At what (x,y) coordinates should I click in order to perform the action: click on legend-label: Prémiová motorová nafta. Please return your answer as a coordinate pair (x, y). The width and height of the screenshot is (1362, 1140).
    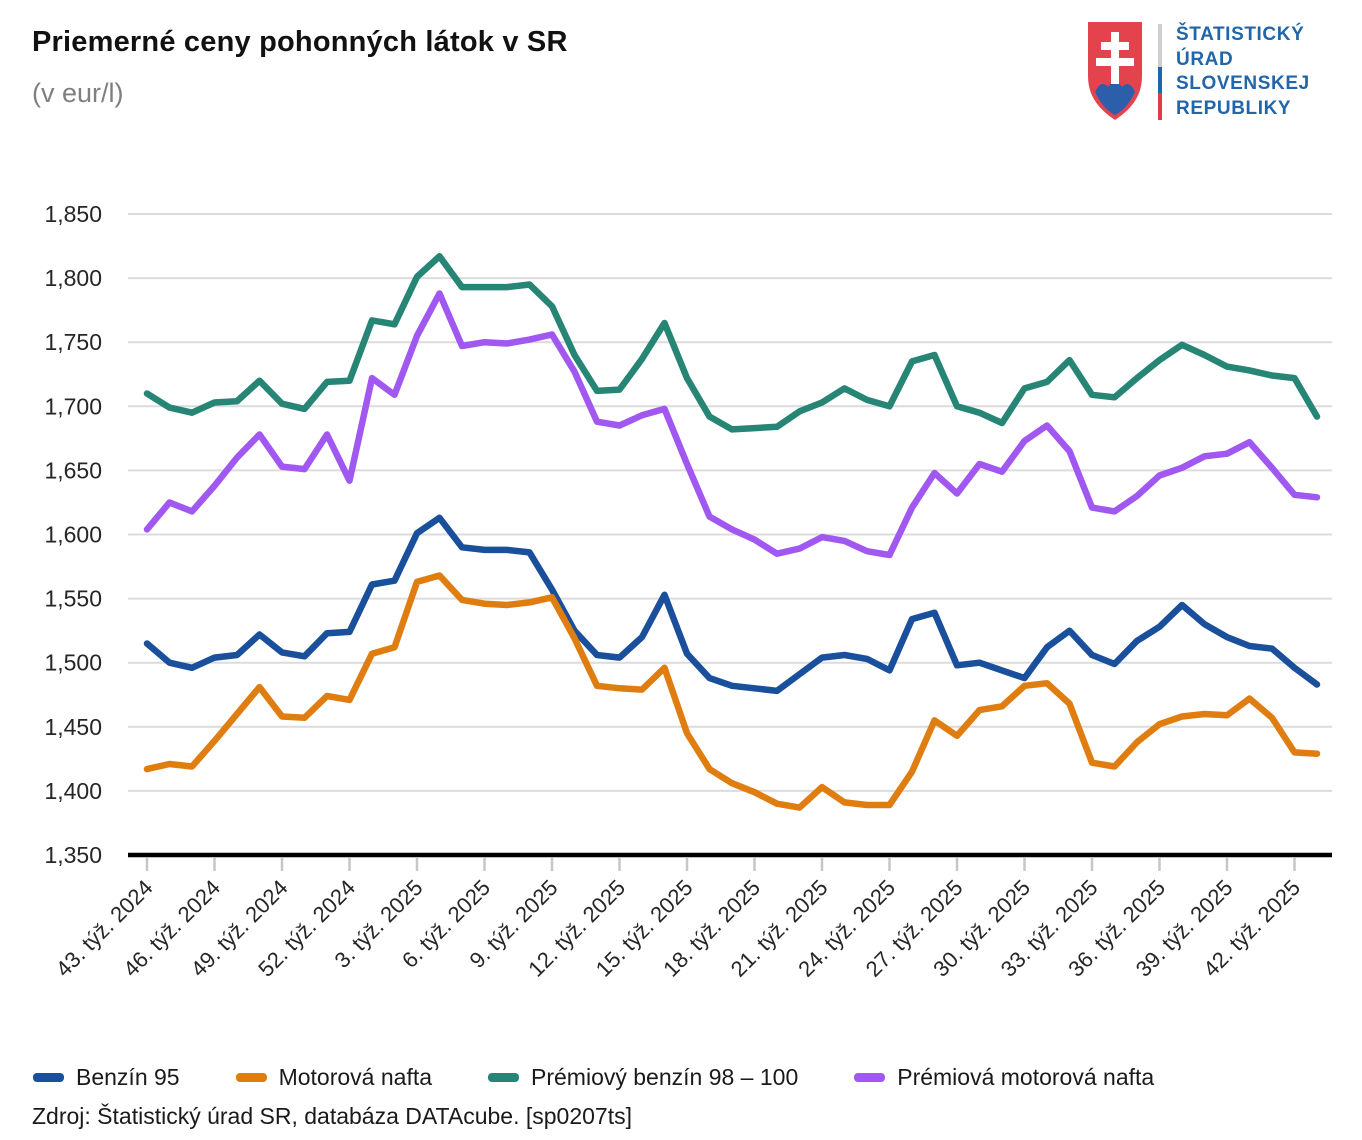
    Looking at the image, I should click on (1026, 1077).